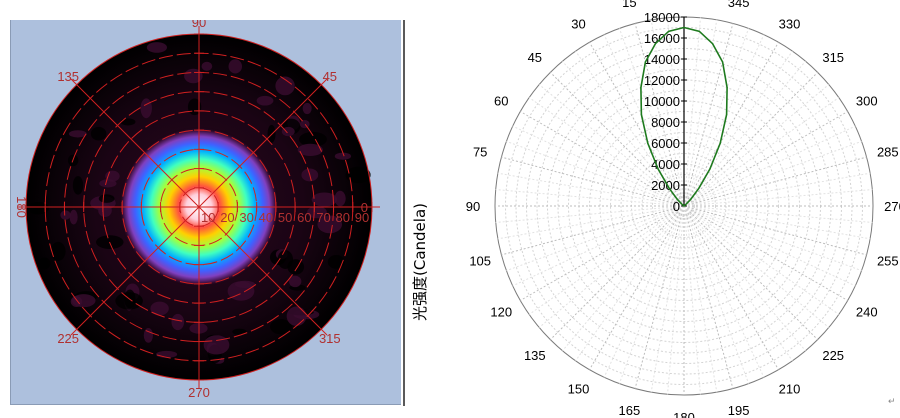 The image size is (900, 418). Describe the element at coordinates (629, 5) in the screenshot. I see `angle-tick-label: 15` at that location.